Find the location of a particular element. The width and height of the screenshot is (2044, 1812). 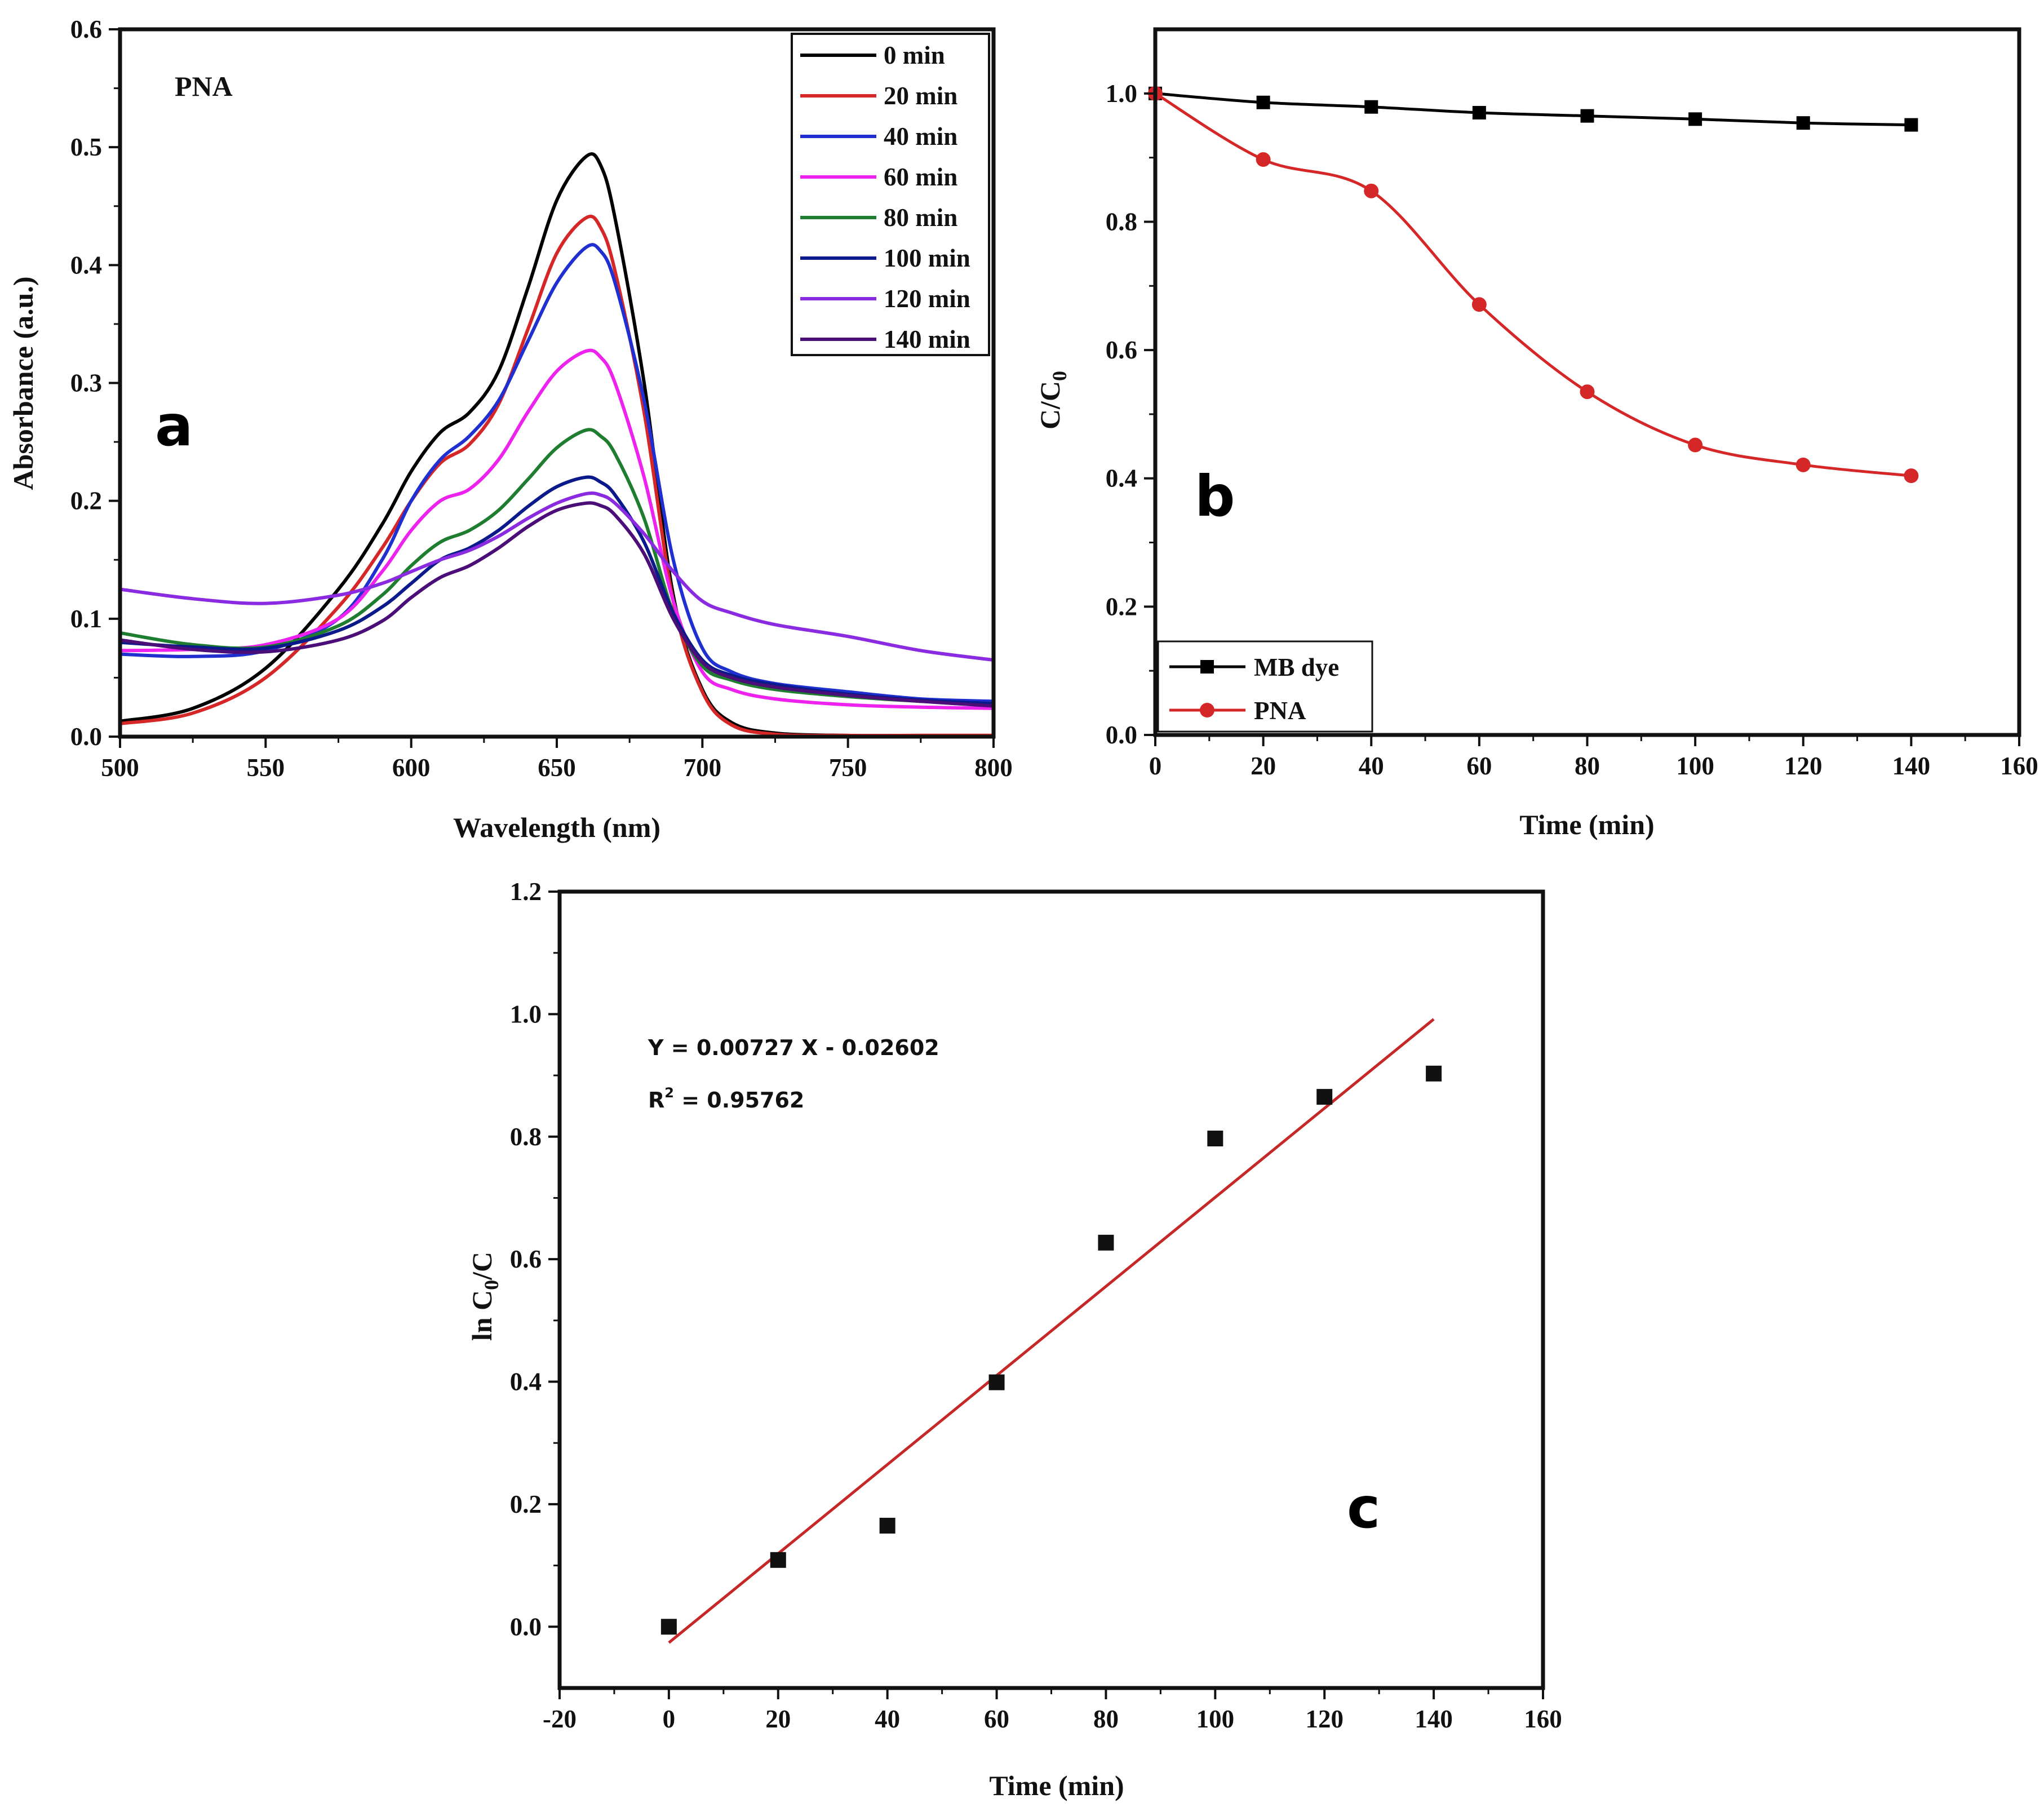

panel-c-ylabel-tail: /C is located at coordinates (482, 1266).